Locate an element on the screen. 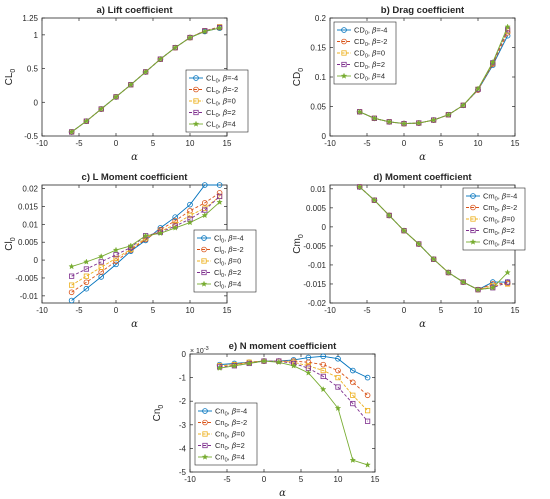 The height and width of the screenshot is (499, 550). x-tick-label: 10 is located at coordinates (478, 143).